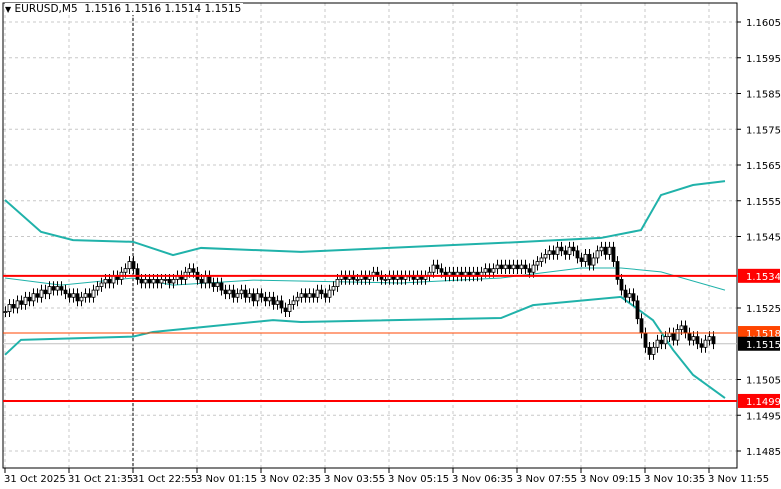 This screenshot has width=781, height=489. What do you see at coordinates (763, 416) in the screenshot?
I see `y-tick-label: 1.1495` at bounding box center [763, 416].